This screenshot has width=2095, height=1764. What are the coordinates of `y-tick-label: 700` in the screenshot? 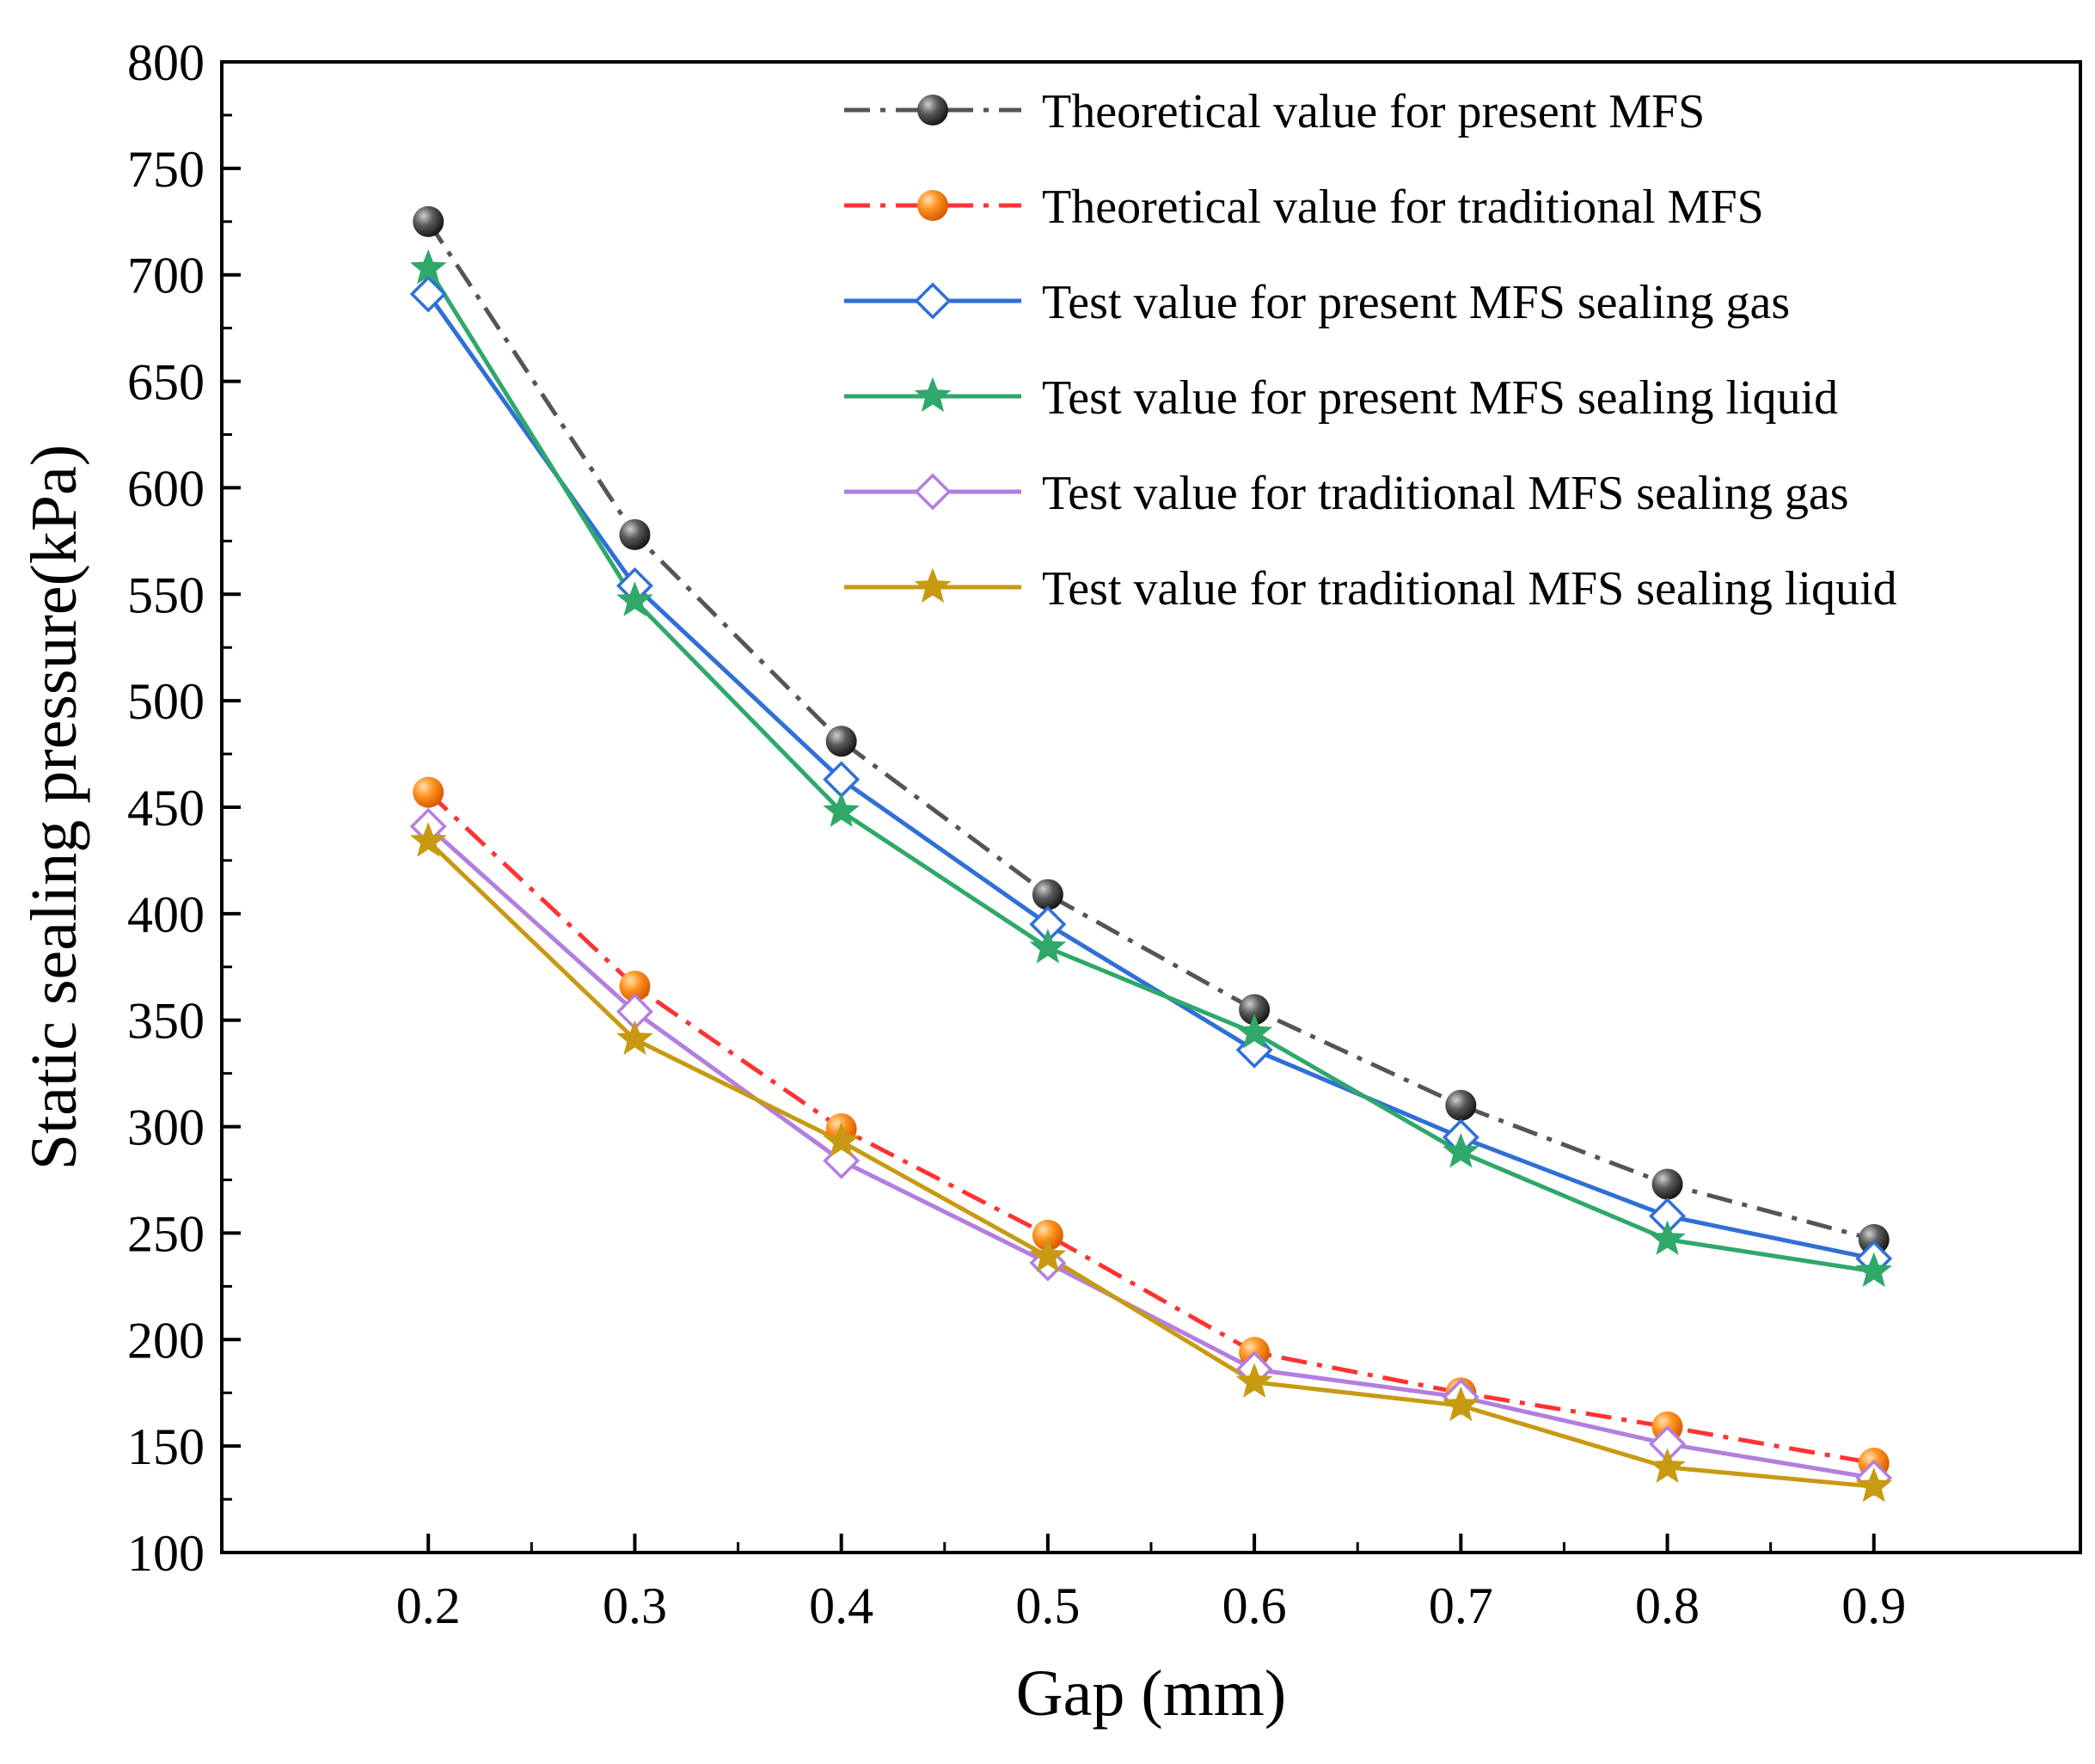 It's located at (166, 276).